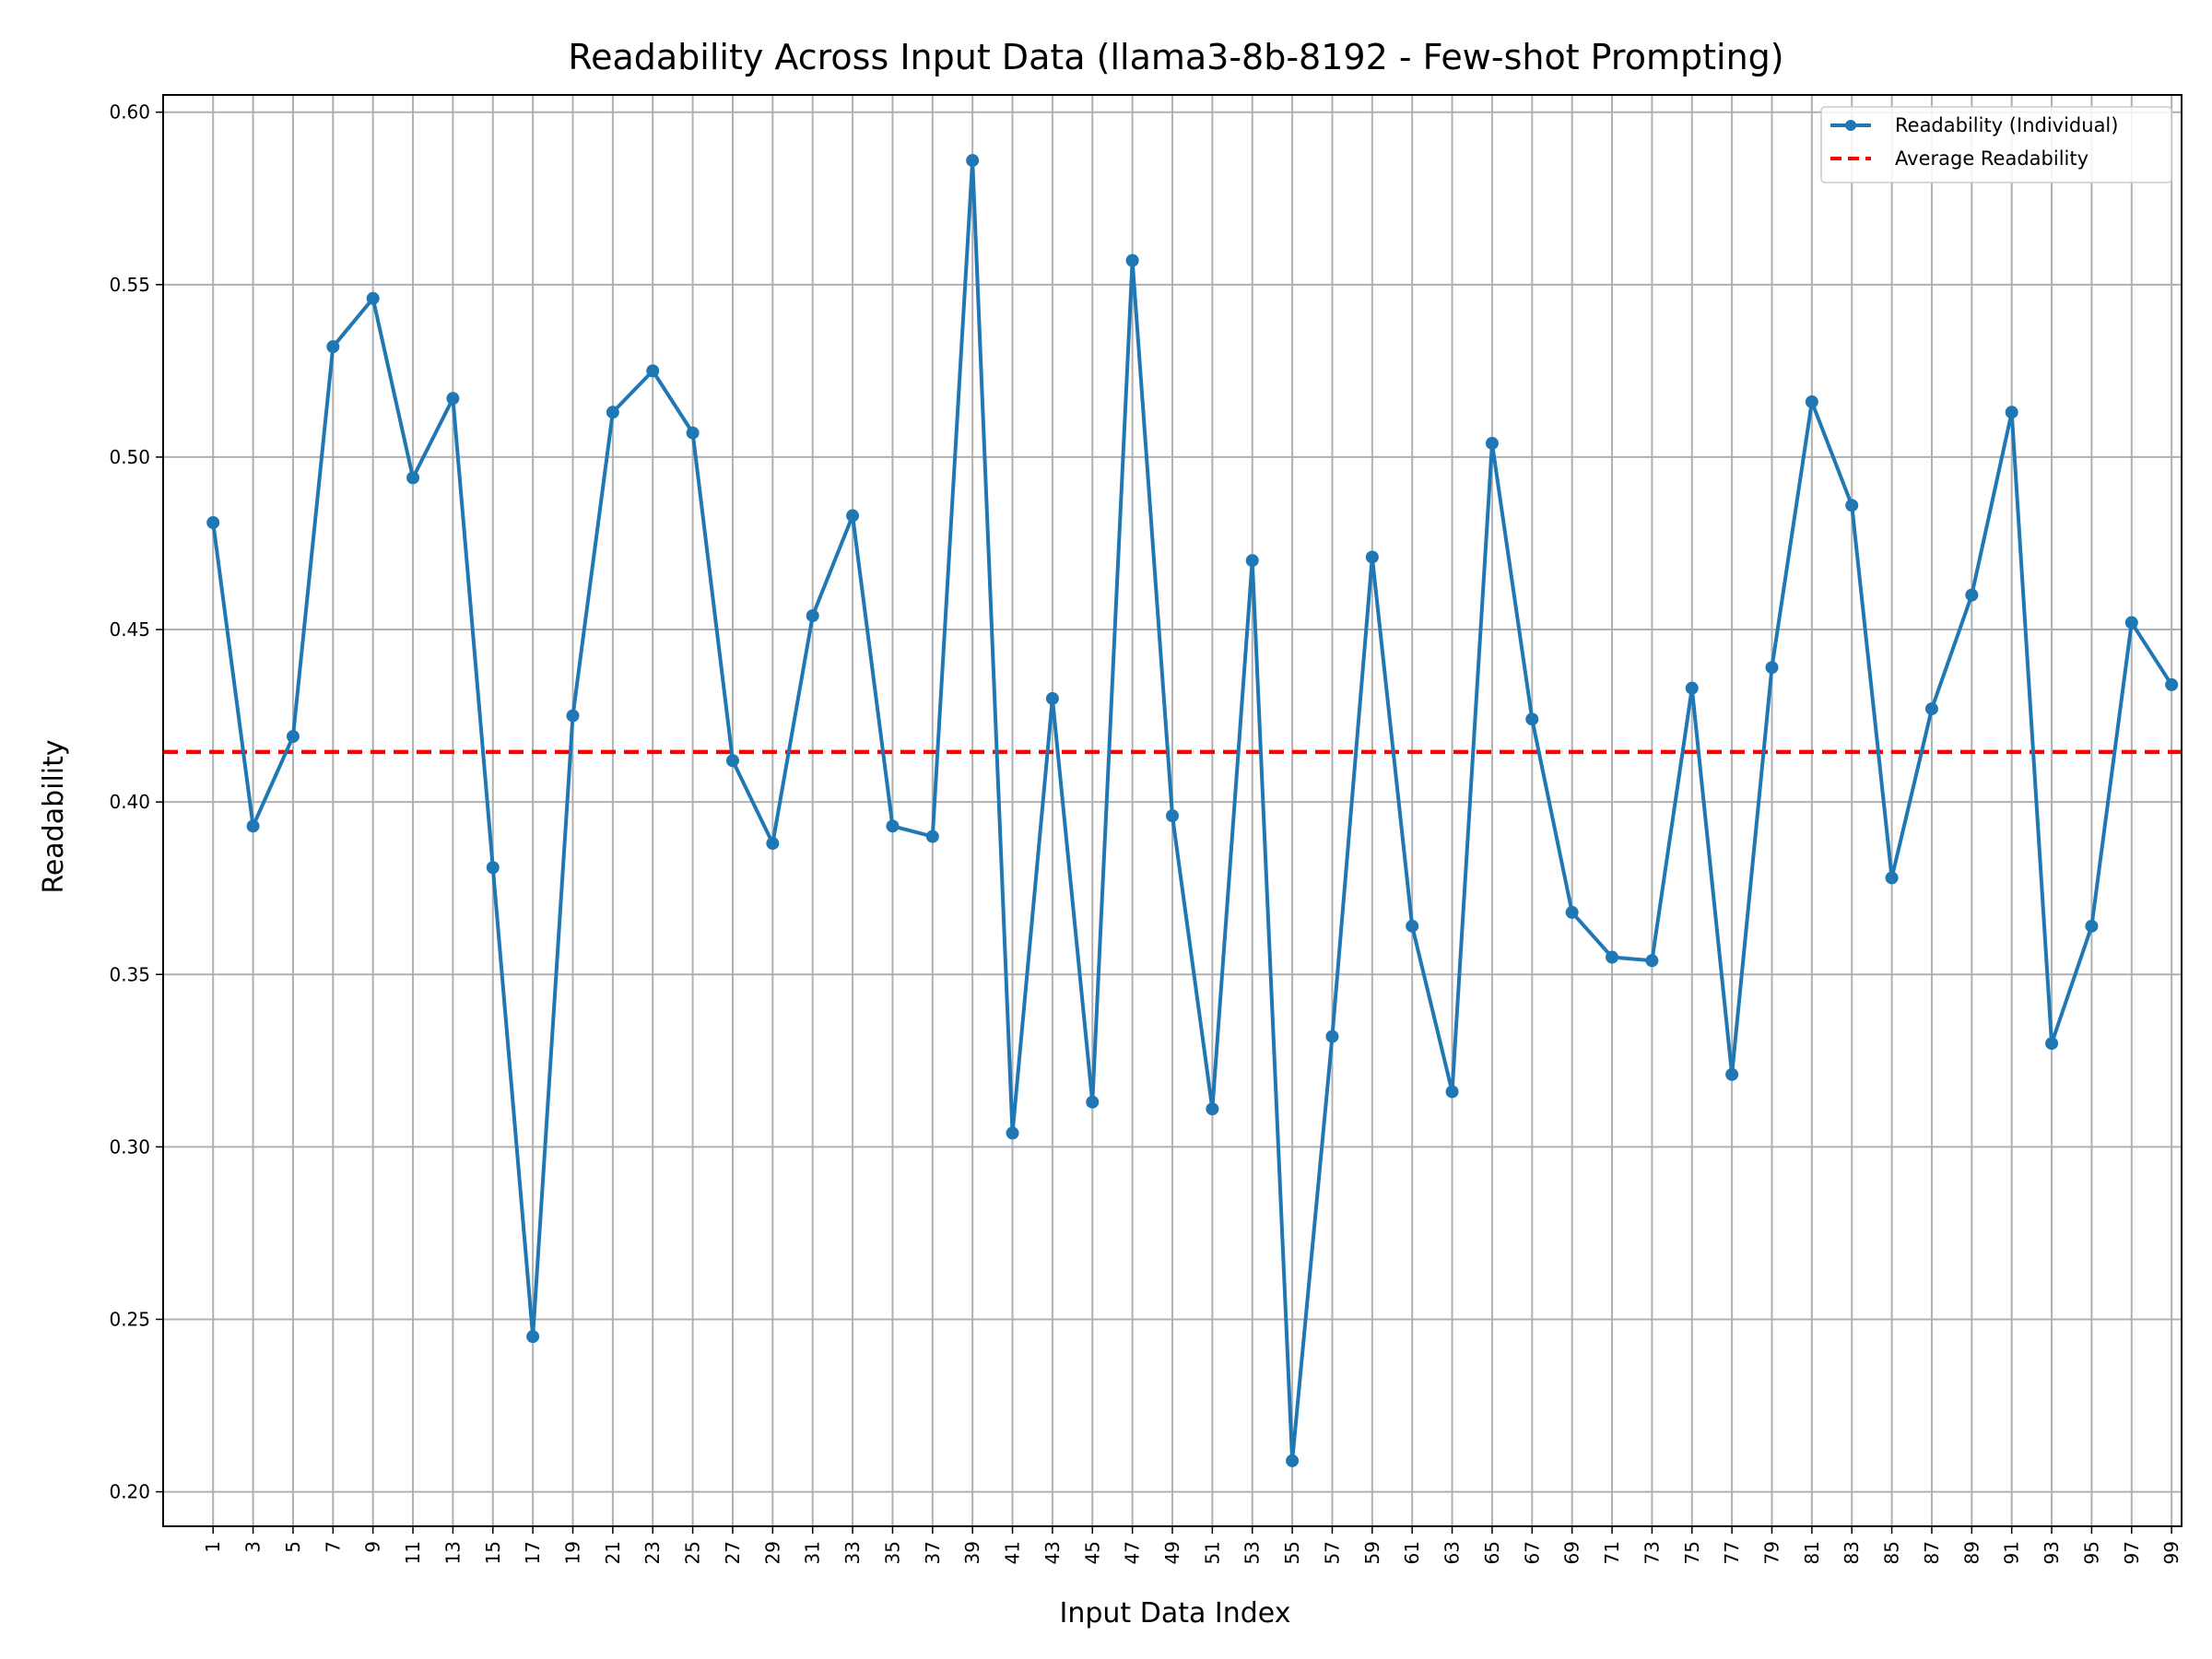 This screenshot has width=2212, height=1659. Describe the element at coordinates (1133, 1552) in the screenshot. I see `x-tick-label: 47` at that location.